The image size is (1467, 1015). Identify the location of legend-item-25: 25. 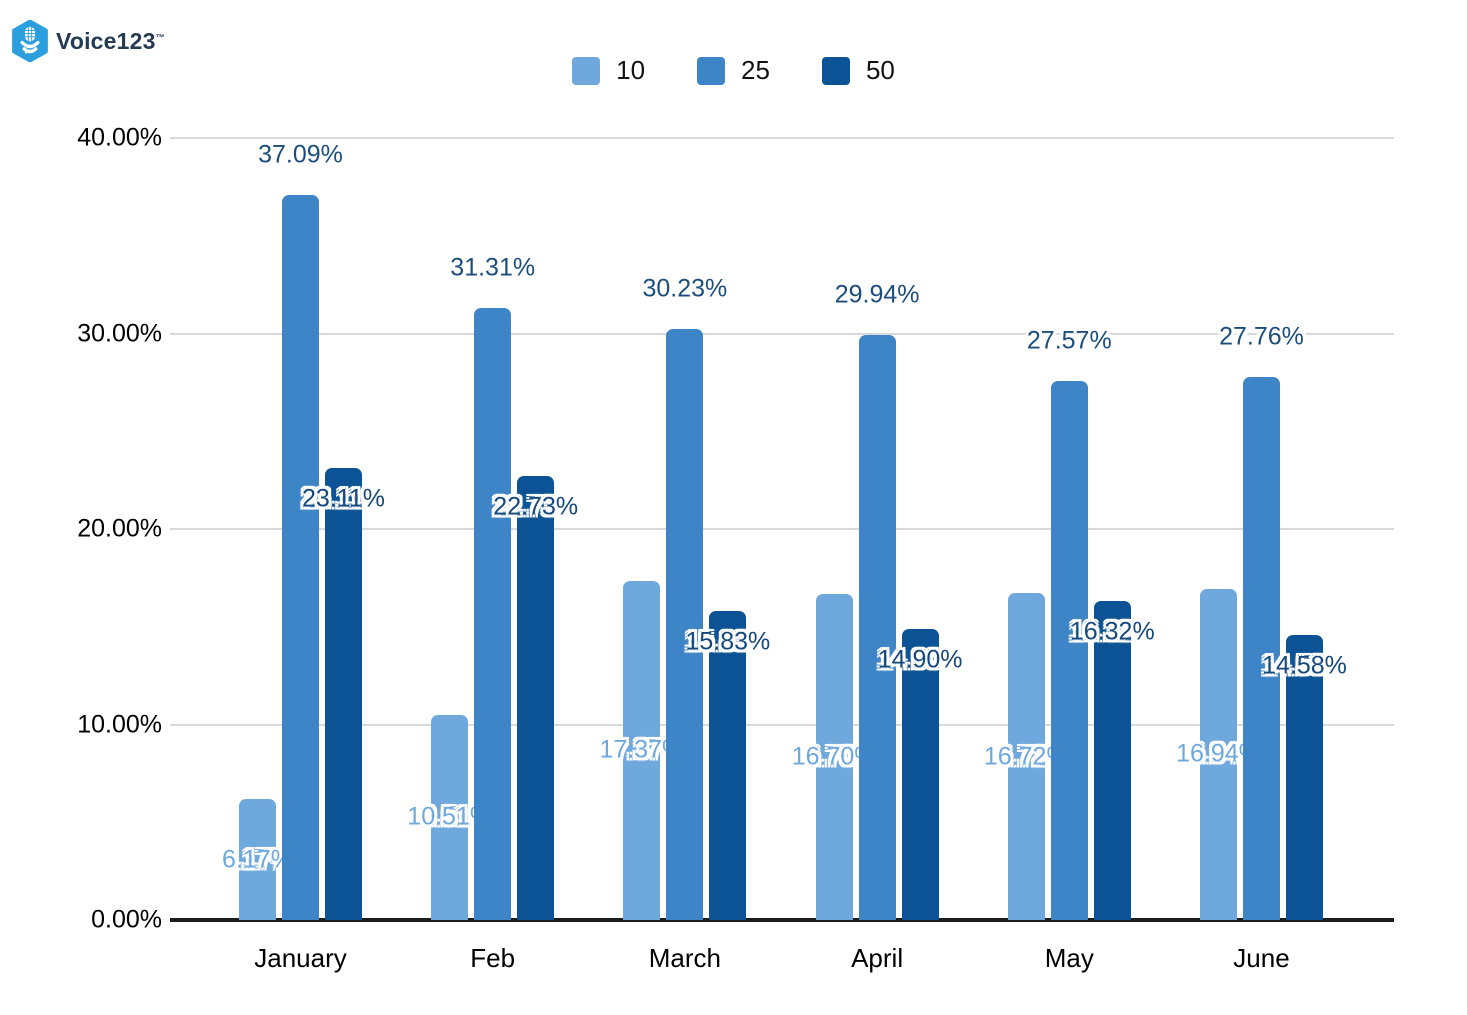
(733, 70).